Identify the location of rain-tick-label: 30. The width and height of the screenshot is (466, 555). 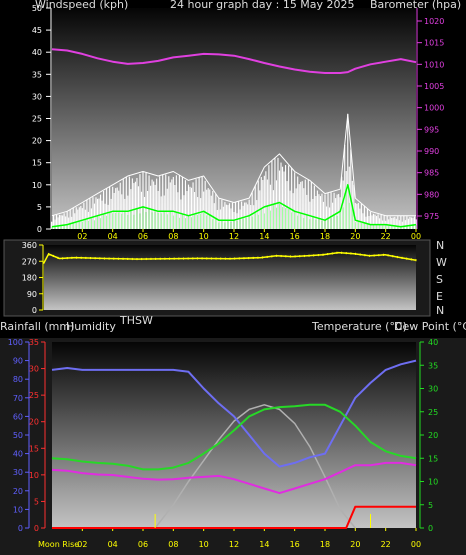
(34, 369).